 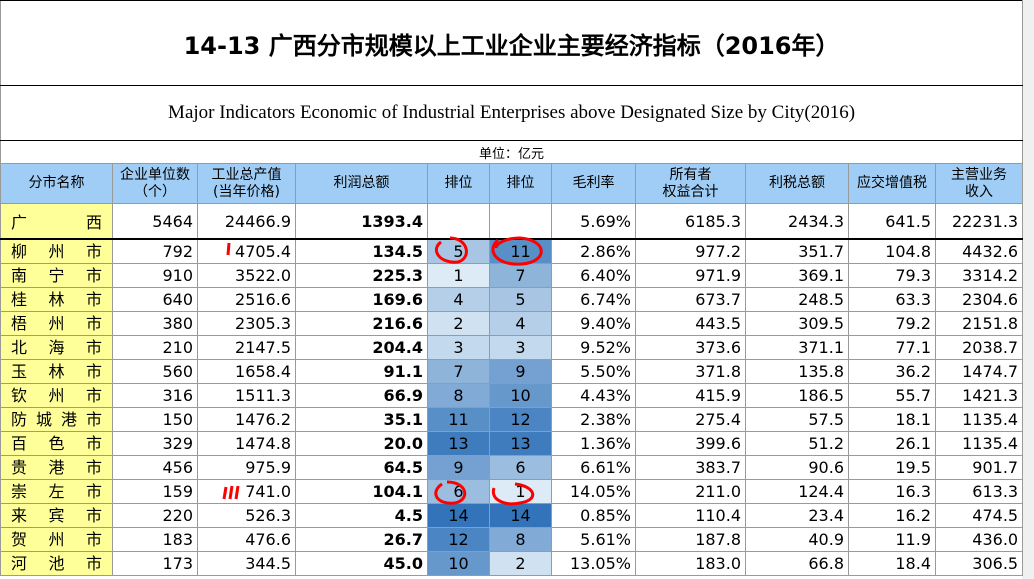 What do you see at coordinates (246, 299) in the screenshot?
I see `value-cell: 2516.6` at bounding box center [246, 299].